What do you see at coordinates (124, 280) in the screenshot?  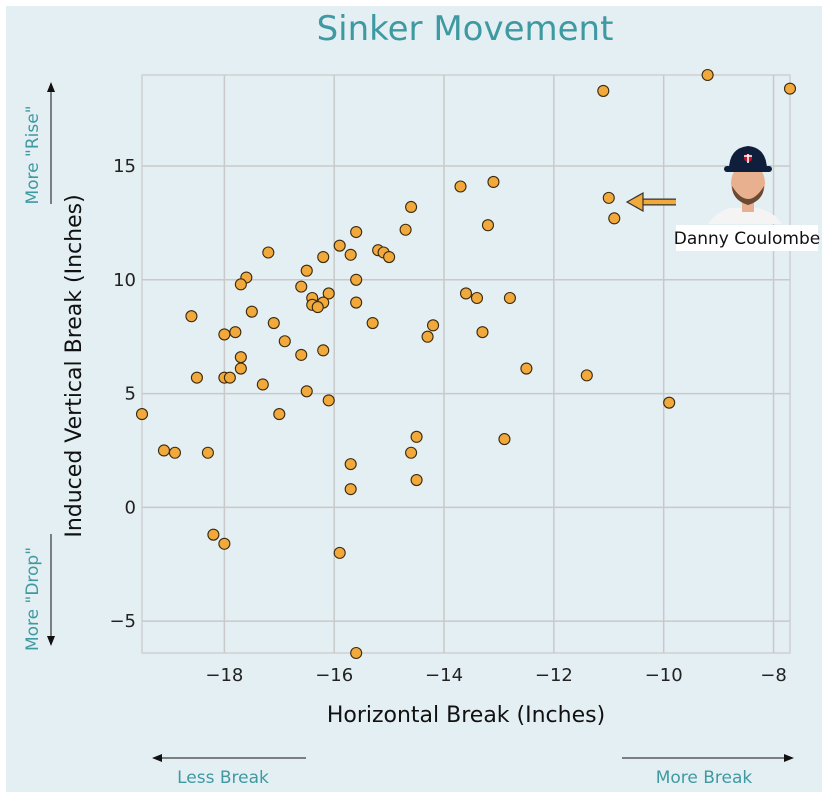 I see `y-tick-label-3: 10` at bounding box center [124, 280].